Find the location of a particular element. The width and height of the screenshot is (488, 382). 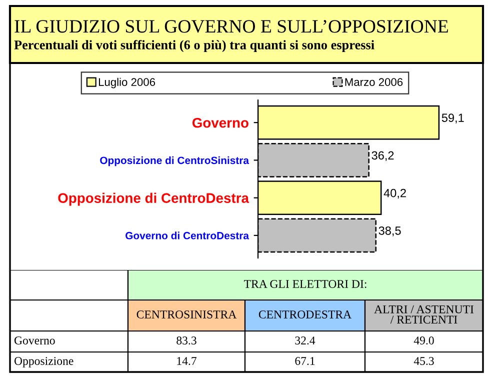

text: 49.0 is located at coordinates (424, 340).